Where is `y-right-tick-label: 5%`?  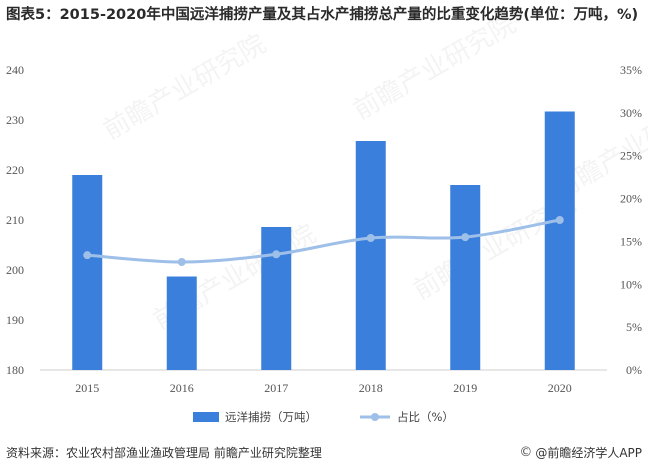
y-right-tick-label: 5% is located at coordinates (634, 327).